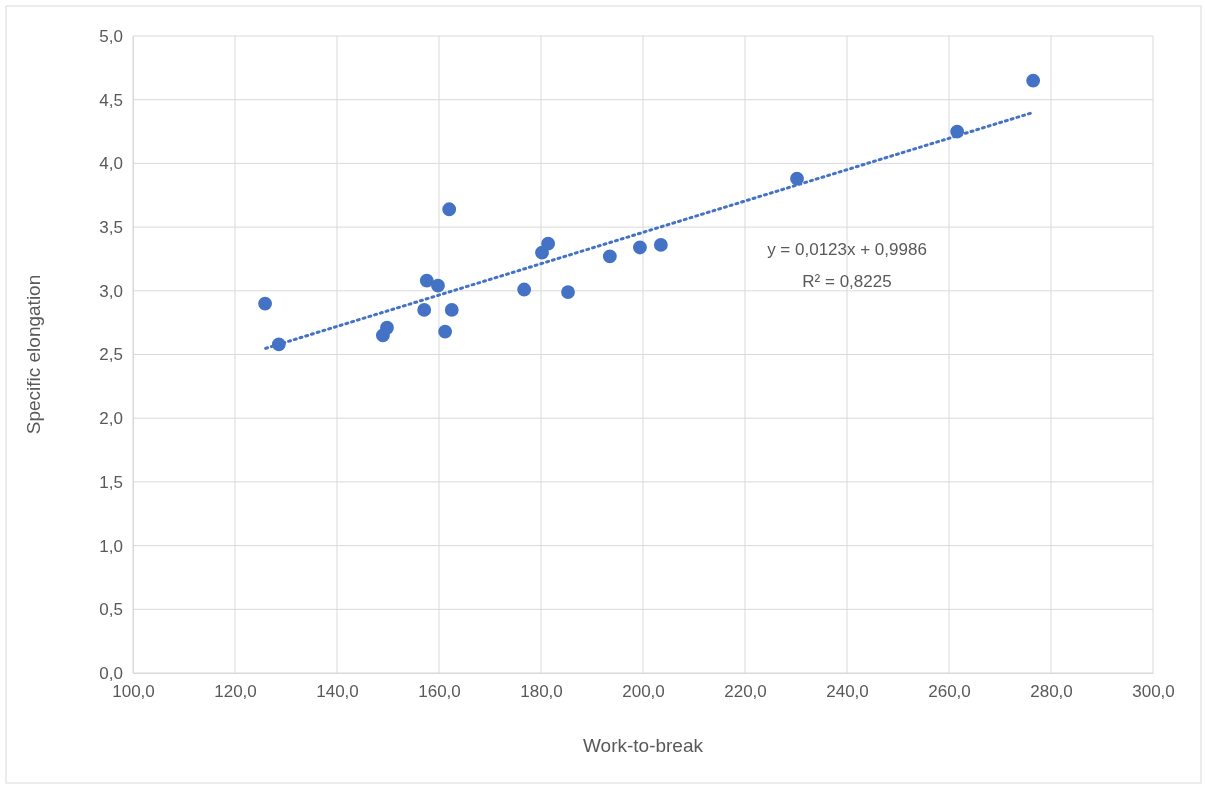  I want to click on y-tick-label: 0,0, so click(111, 673).